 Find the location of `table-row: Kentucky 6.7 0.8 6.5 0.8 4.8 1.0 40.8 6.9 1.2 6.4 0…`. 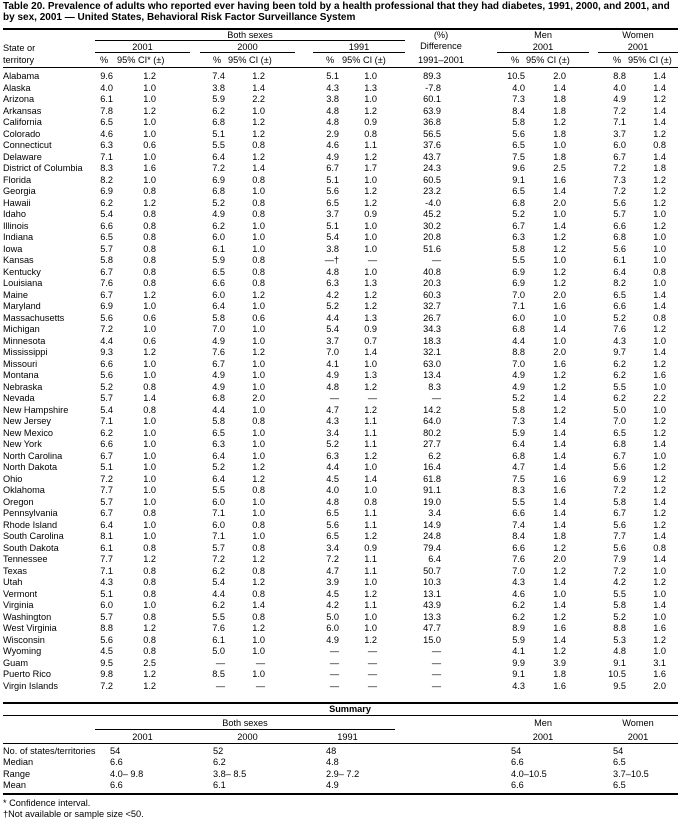

table-row: Kentucky 6.7 0.8 6.5 0.8 4.8 1.0 40.8 6.9 1.2 6.4 0… is located at coordinates (340, 272).